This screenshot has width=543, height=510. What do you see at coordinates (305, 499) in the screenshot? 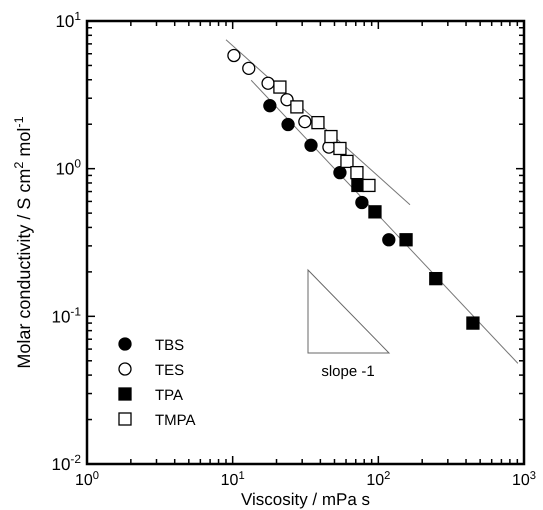
I see `x-axis-title: Viscosity / mPa s` at bounding box center [305, 499].